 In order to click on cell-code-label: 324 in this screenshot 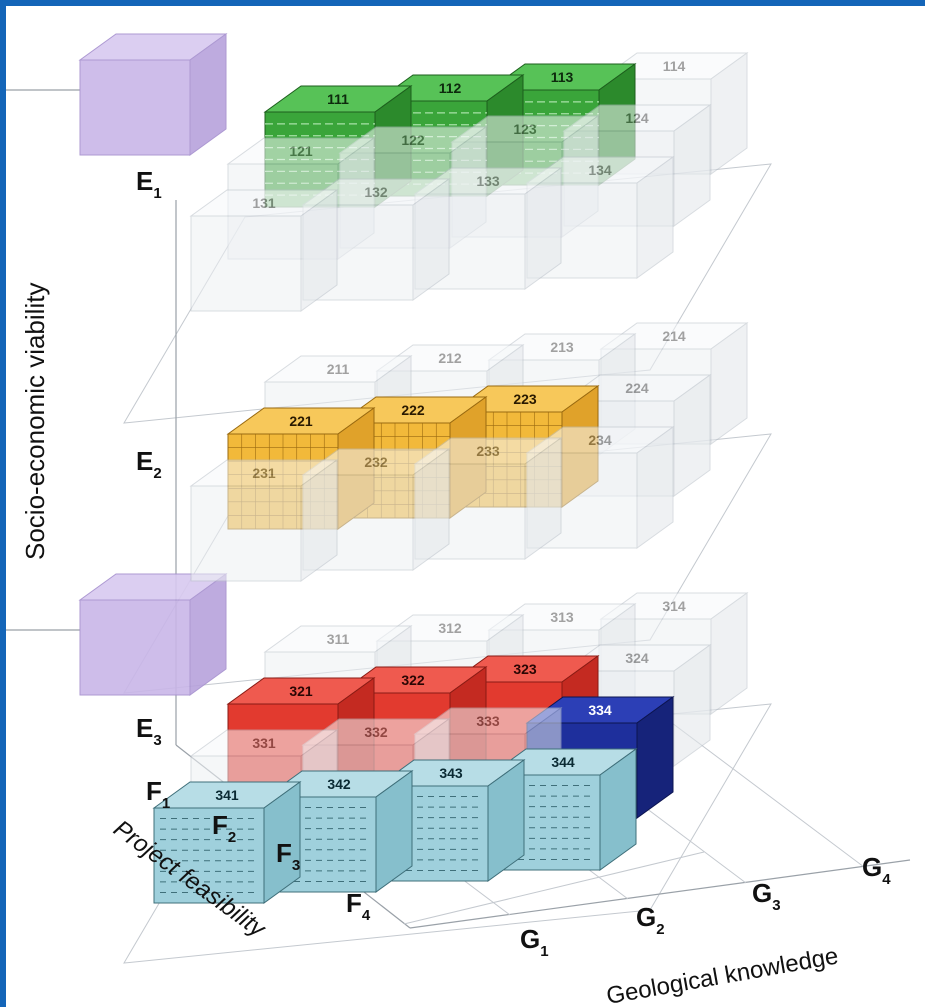, I will do `click(637, 658)`.